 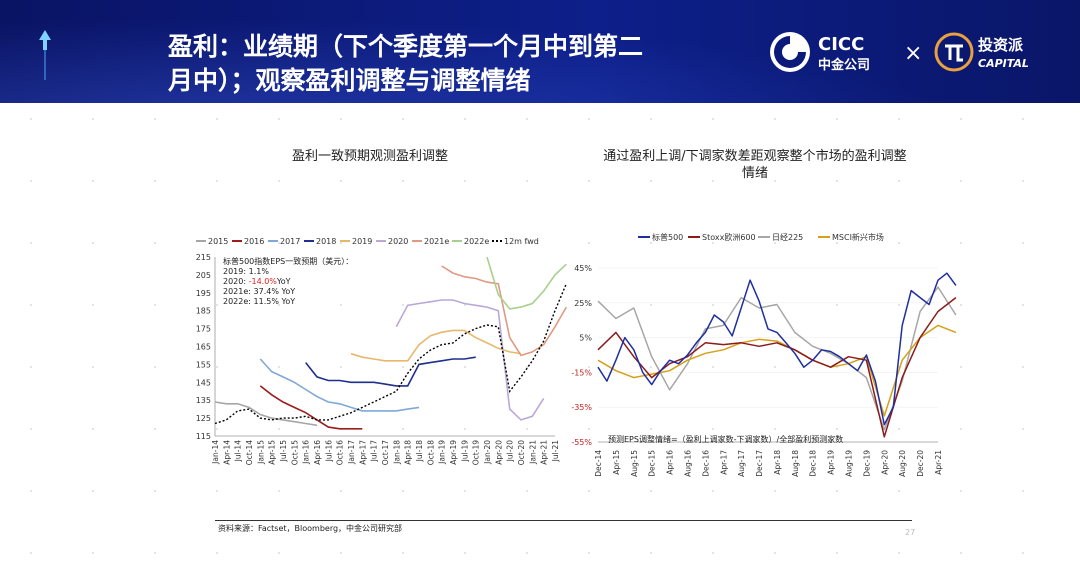 What do you see at coordinates (311, 407) in the screenshot?
I see `series-line-2016` at bounding box center [311, 407].